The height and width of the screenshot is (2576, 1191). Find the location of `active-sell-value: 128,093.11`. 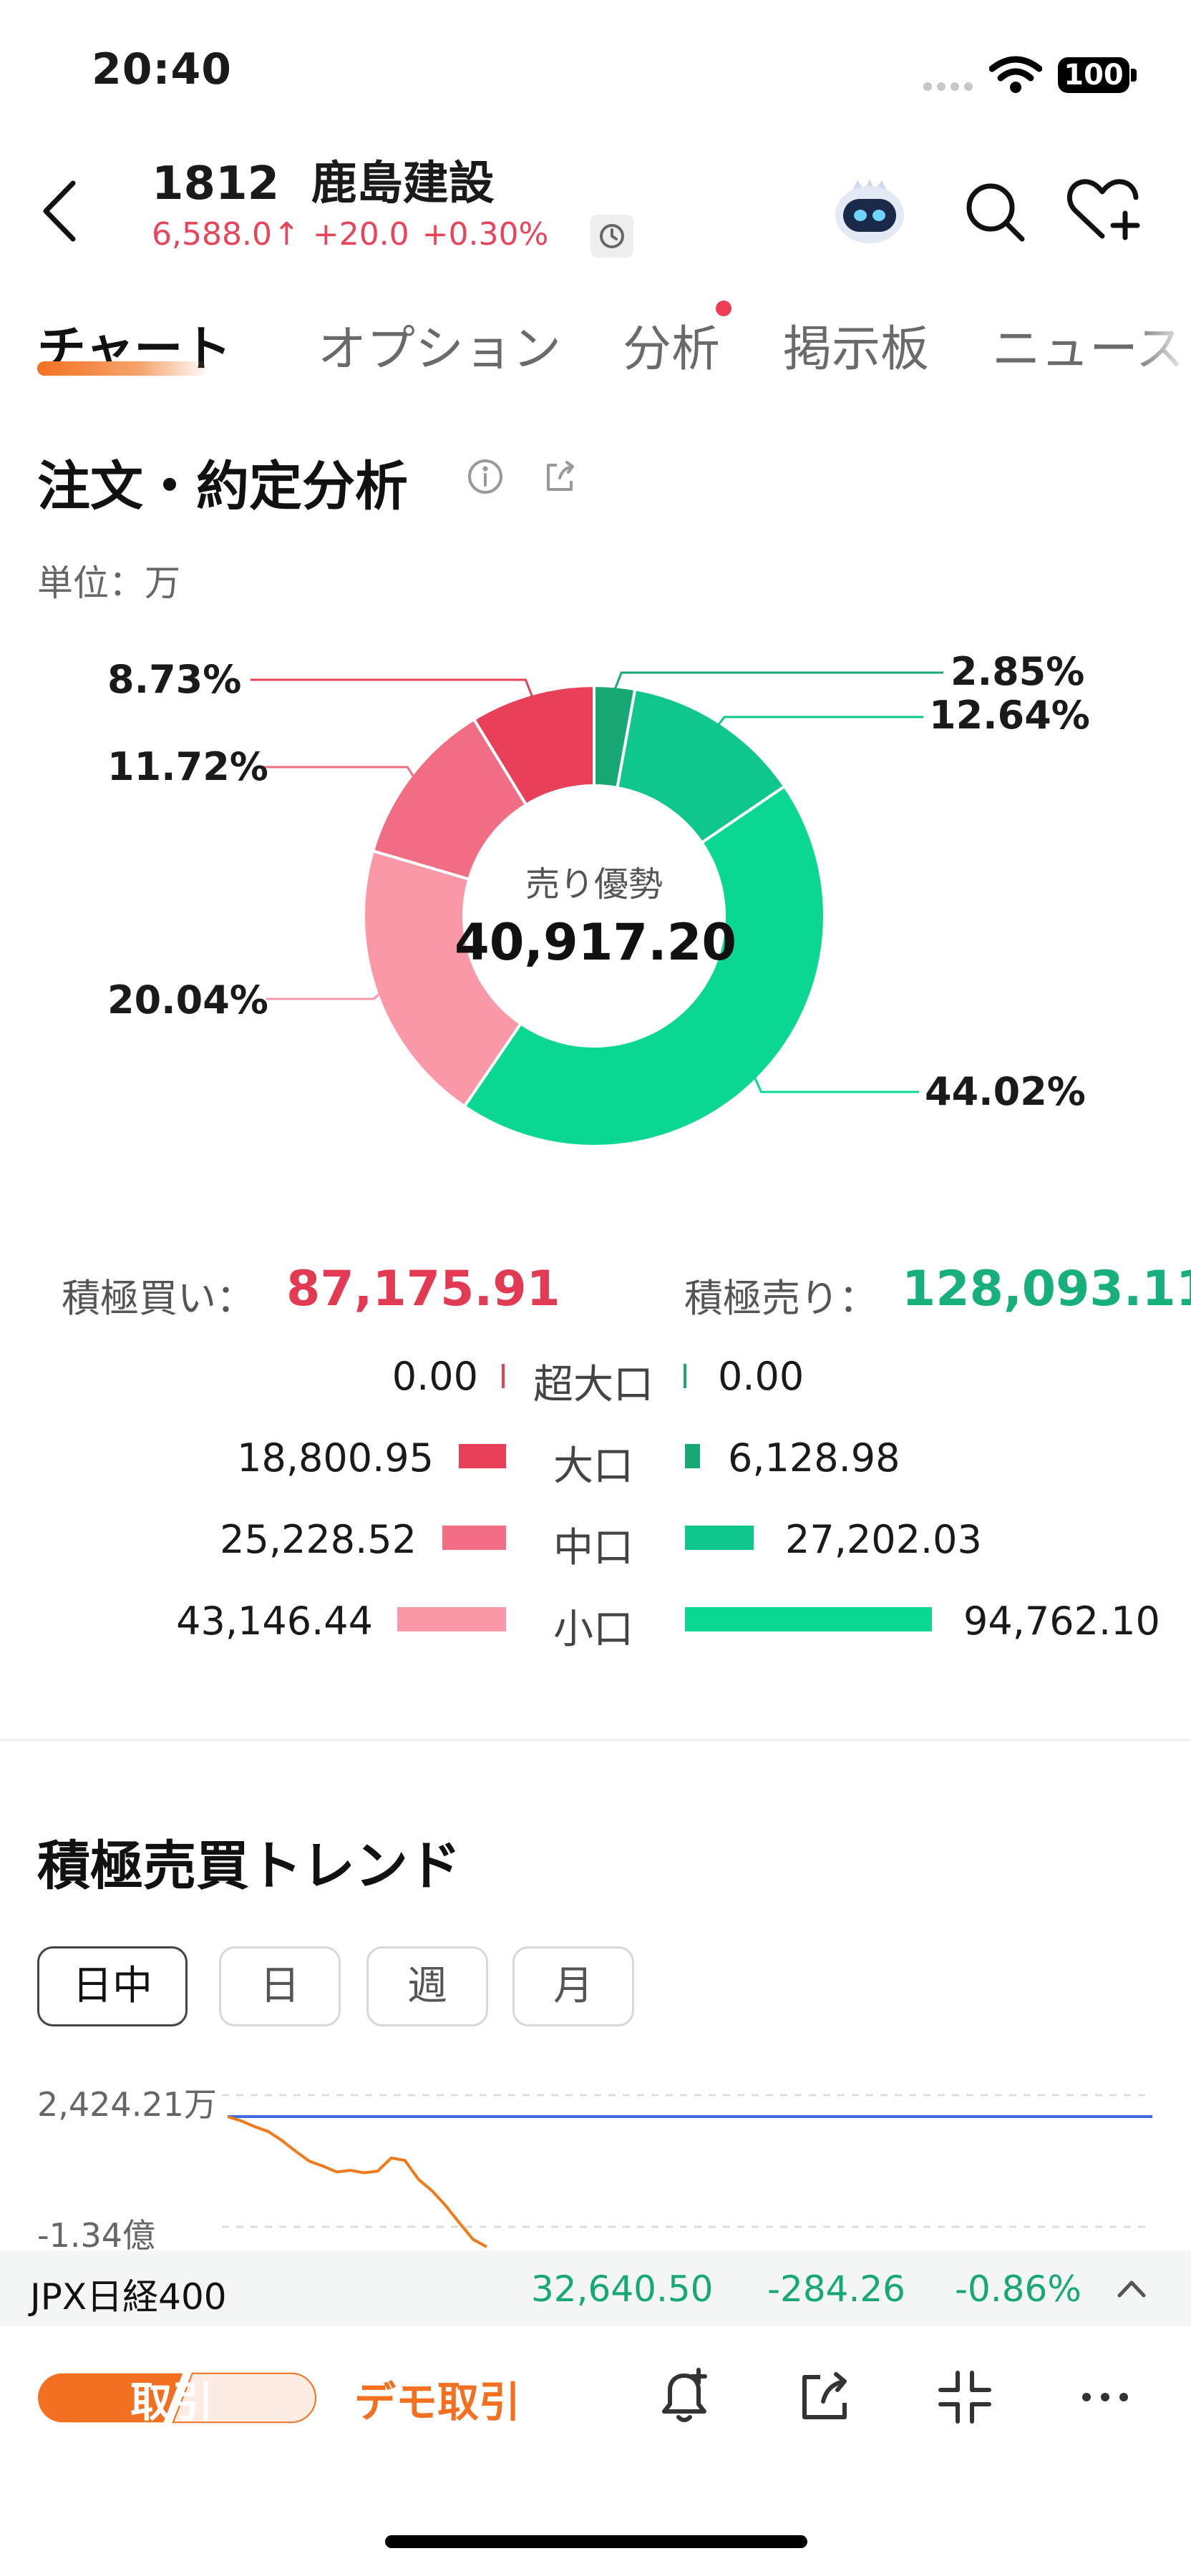

active-sell-value: 128,093.11 is located at coordinates (1046, 1289).